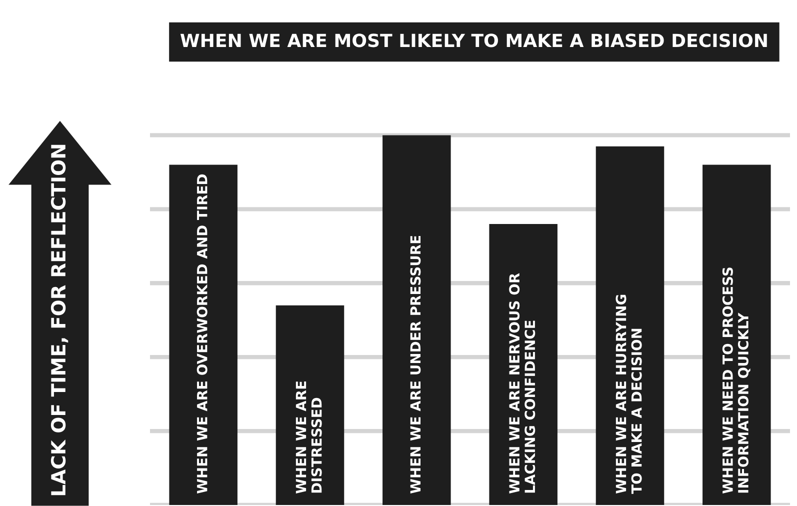 The image size is (797, 506). Describe the element at coordinates (59, 320) in the screenshot. I see `y-axis-title: LACK OF TIME, FOR REFLECTION` at that location.